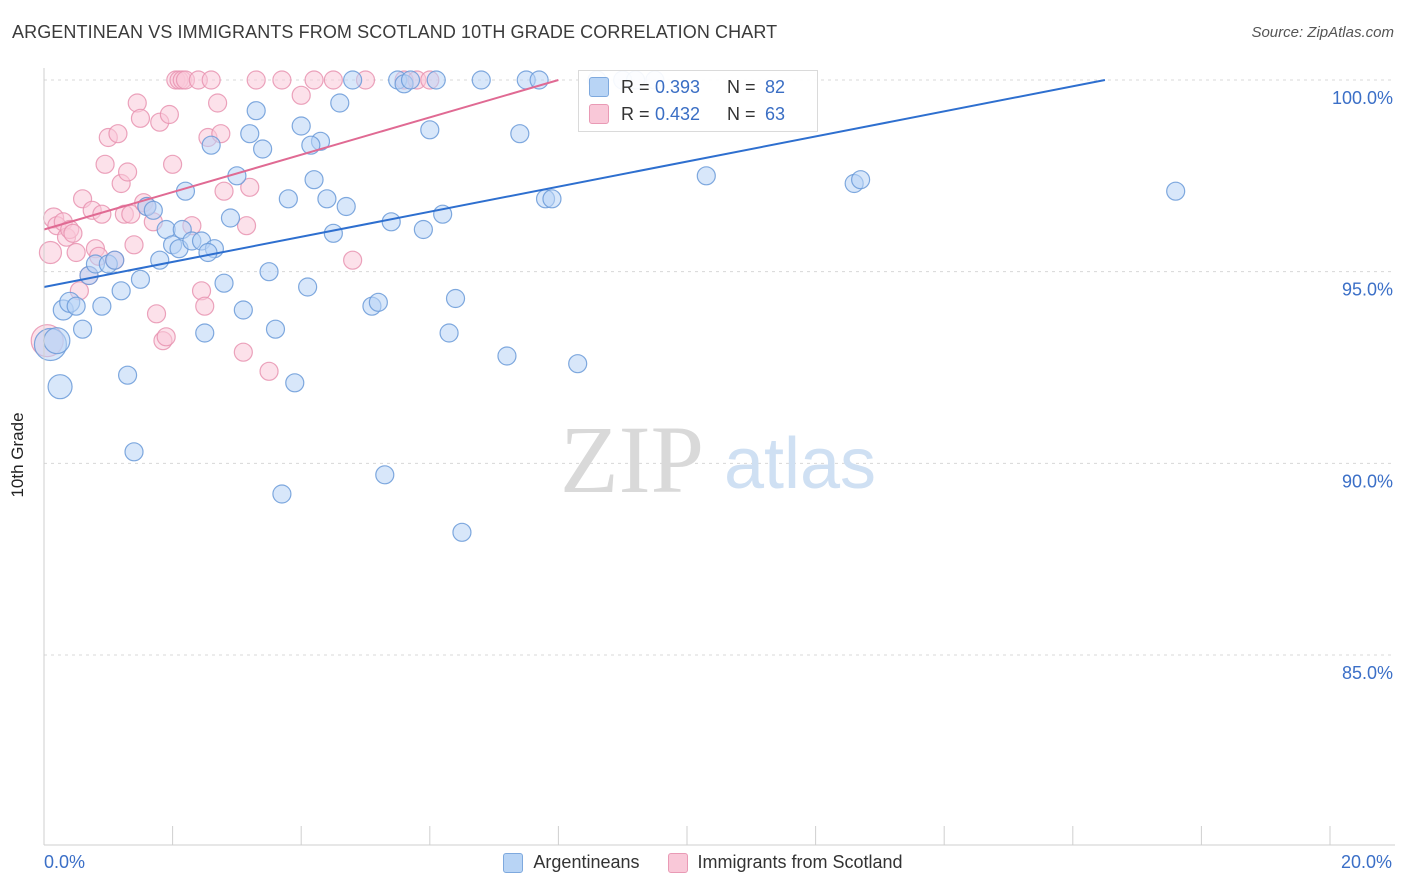  I want to click on x-tick-label-min: 0.0%, so click(65, 862).